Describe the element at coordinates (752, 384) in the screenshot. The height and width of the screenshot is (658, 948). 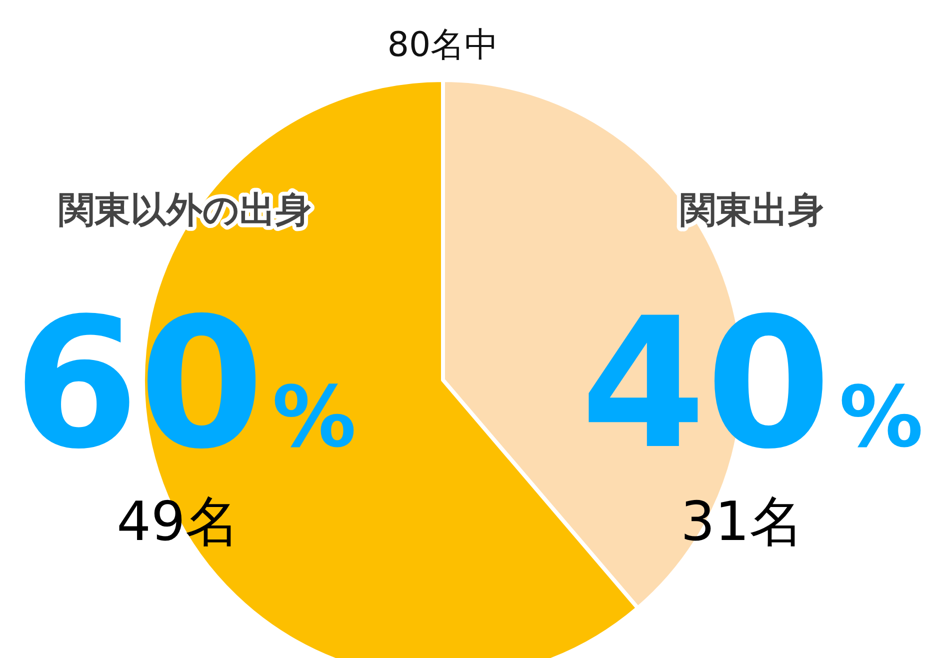
I see `text: 40%` at that location.